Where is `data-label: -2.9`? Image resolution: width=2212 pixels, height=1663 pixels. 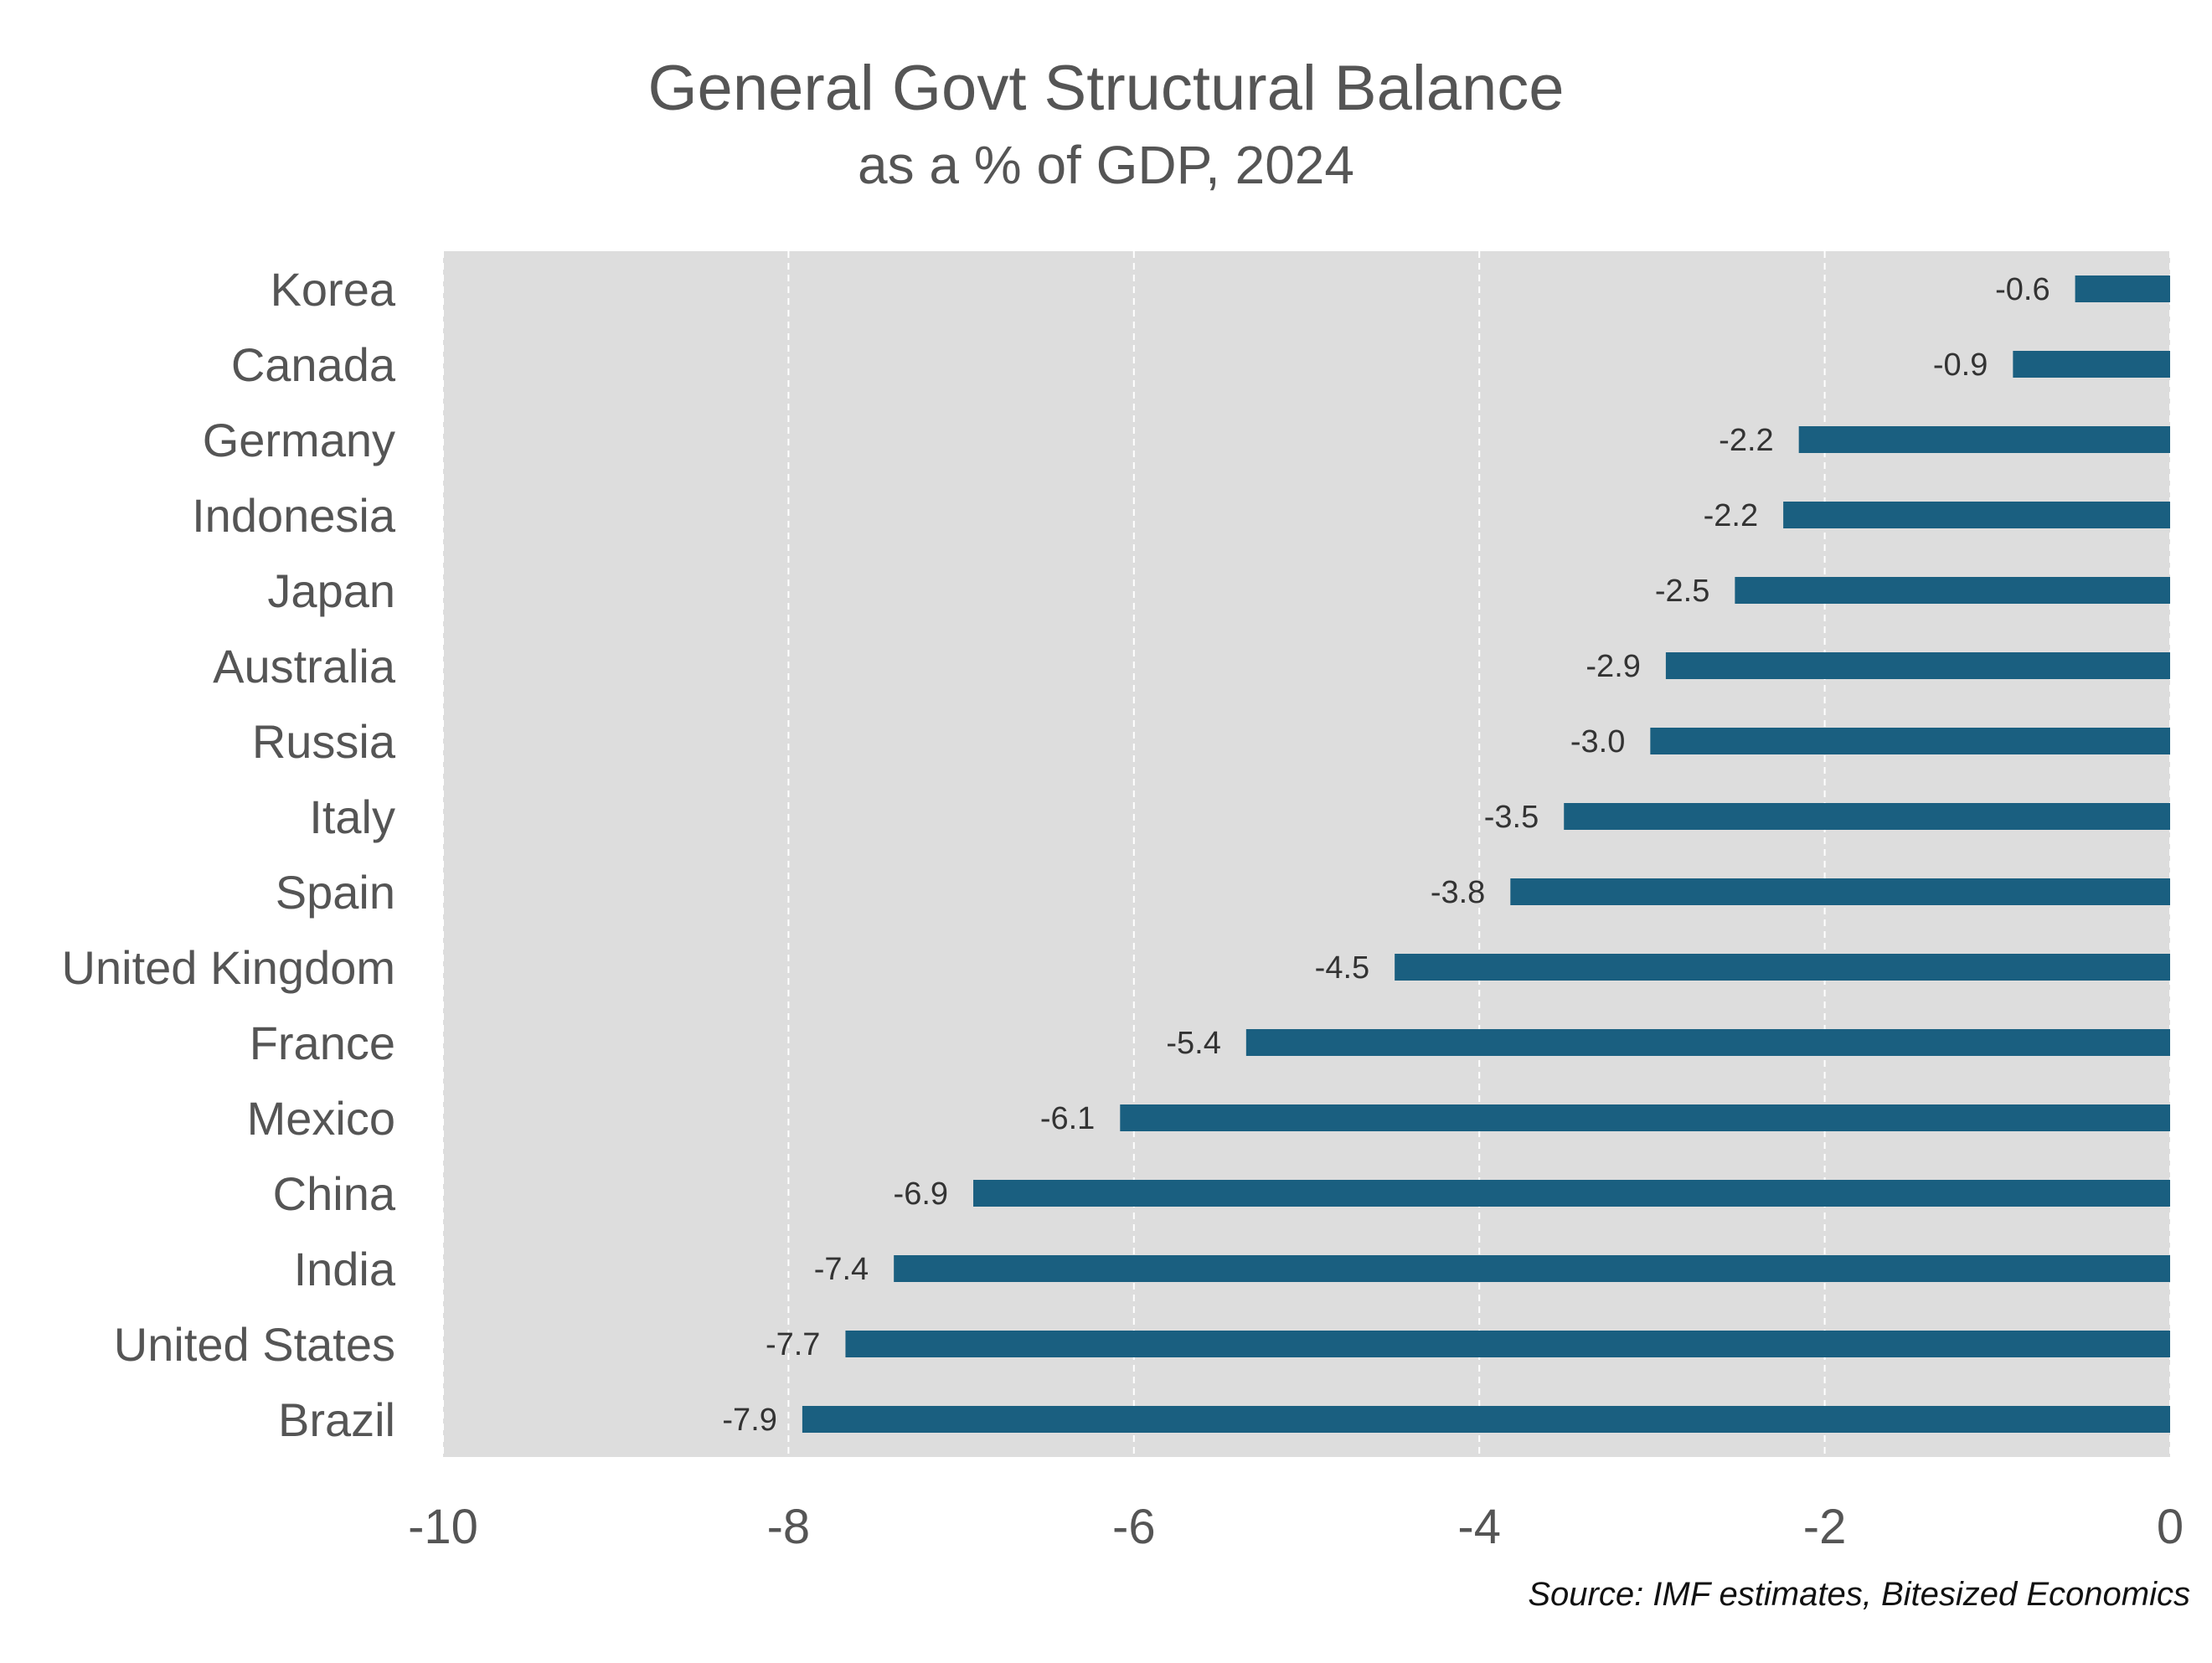
data-label: -2.9 is located at coordinates (1613, 666).